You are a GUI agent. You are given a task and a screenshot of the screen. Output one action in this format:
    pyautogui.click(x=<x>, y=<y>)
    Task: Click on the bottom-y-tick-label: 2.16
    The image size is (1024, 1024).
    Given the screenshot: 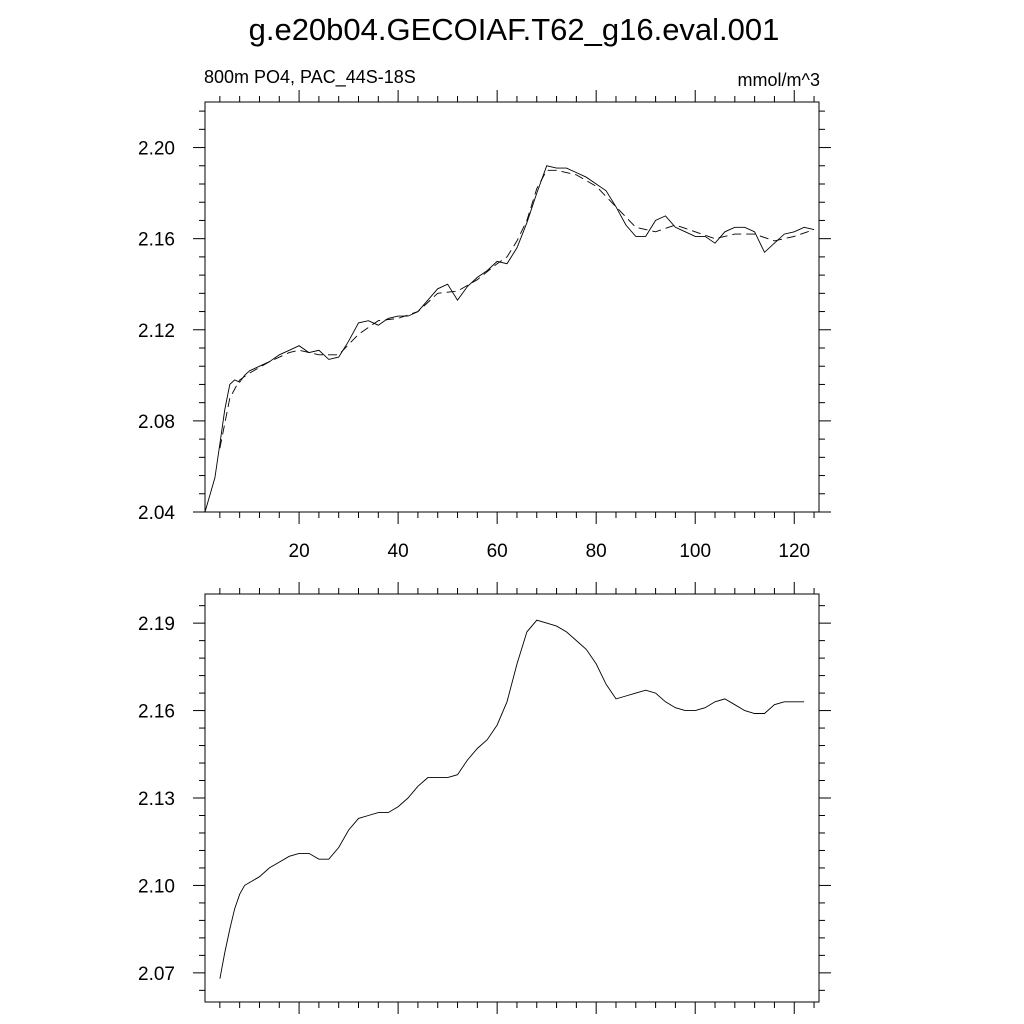 What is the action you would take?
    pyautogui.click(x=156, y=712)
    